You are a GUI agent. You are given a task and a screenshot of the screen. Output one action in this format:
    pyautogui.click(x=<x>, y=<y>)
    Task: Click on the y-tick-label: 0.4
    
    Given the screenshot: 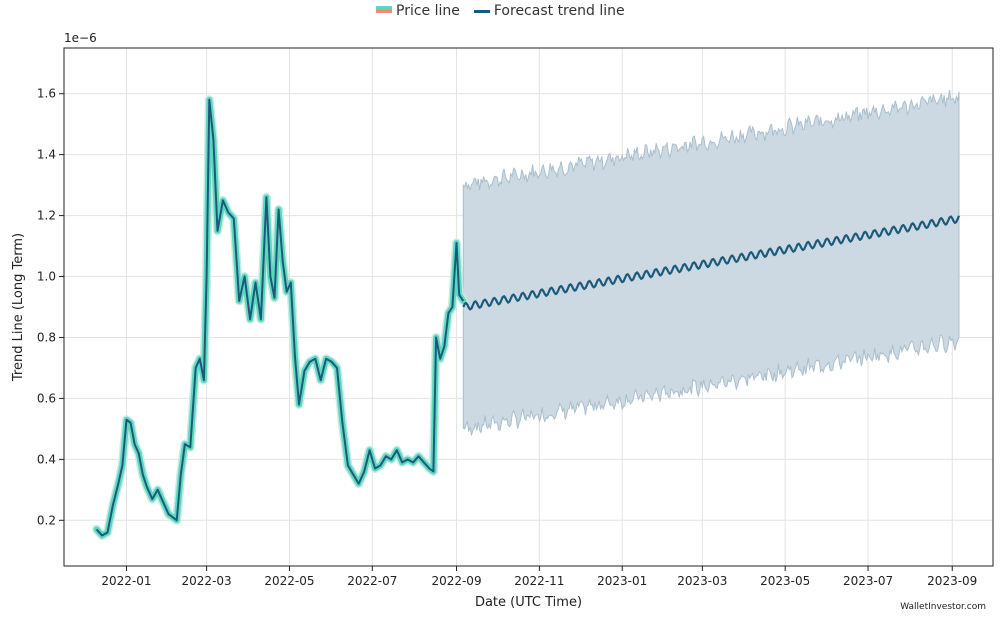 What is the action you would take?
    pyautogui.click(x=46, y=459)
    